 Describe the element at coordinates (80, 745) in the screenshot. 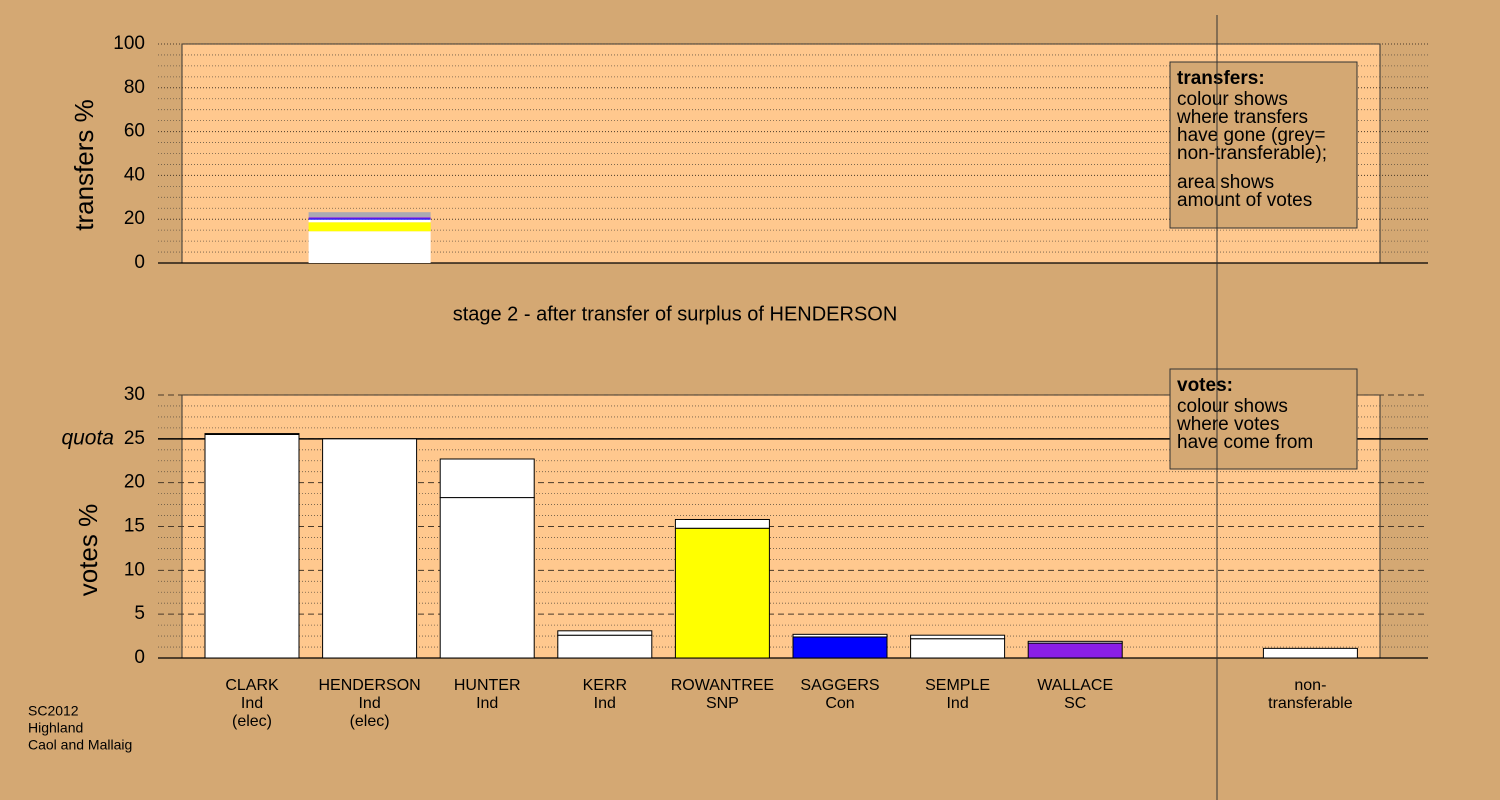

I see `footer-text: Caol and Mallaig` at that location.